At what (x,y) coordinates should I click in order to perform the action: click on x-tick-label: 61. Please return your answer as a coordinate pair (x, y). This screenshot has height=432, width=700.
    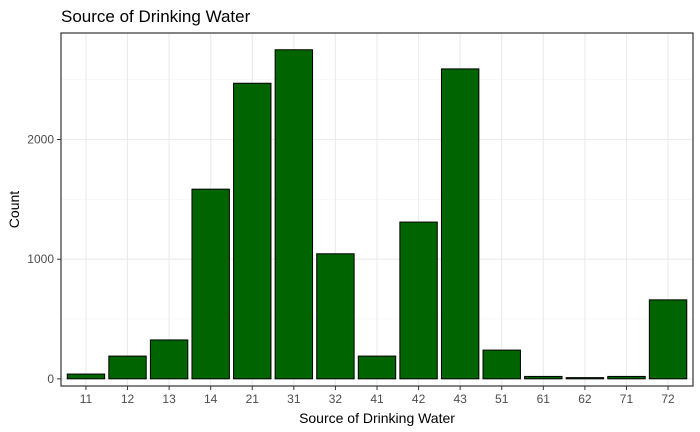
    Looking at the image, I should click on (544, 399).